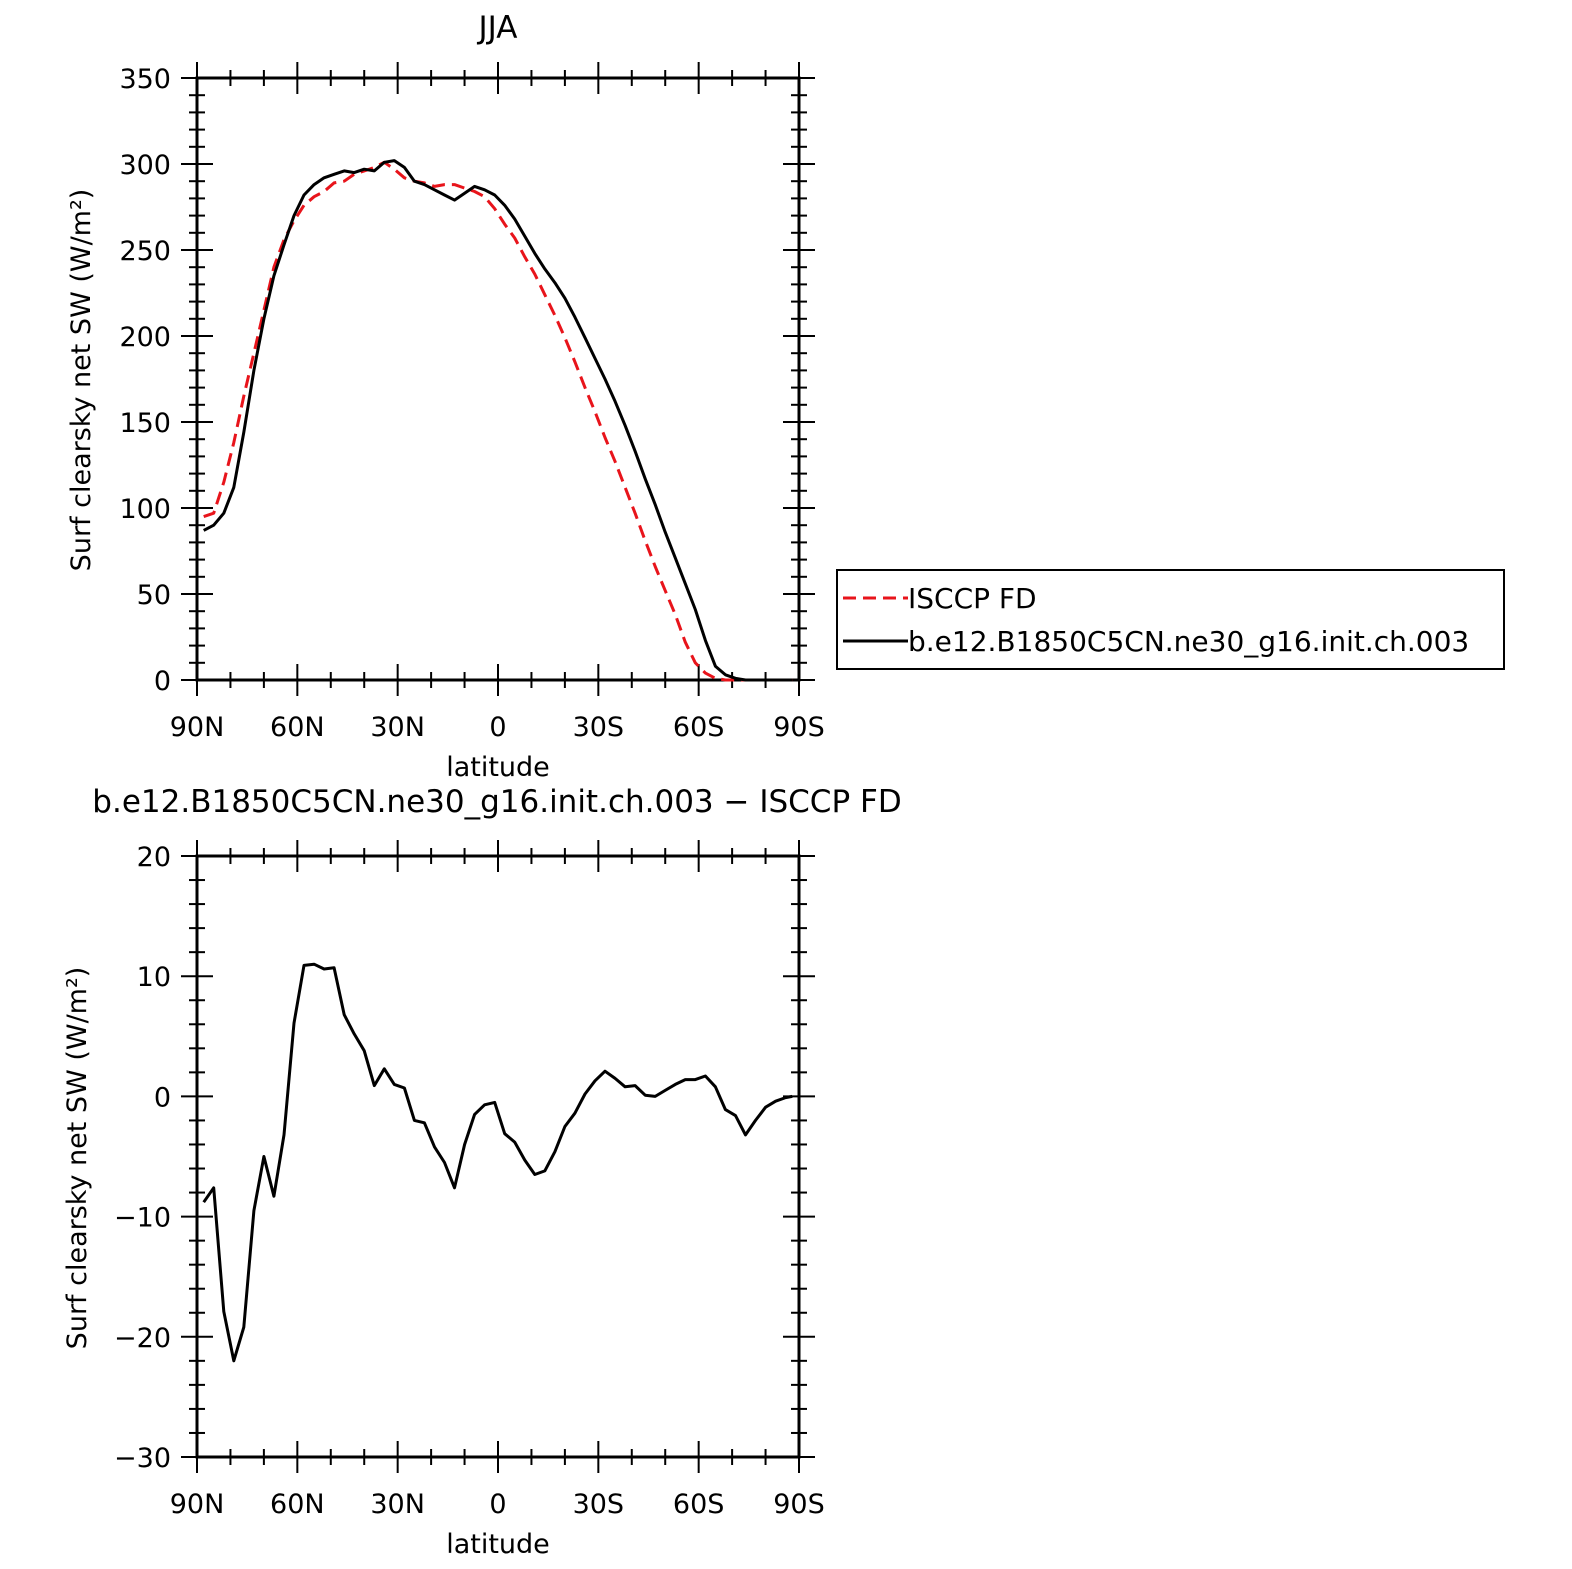 This screenshot has height=1569, width=1572. What do you see at coordinates (197, 1504) in the screenshot?
I see `bot-xtick-label: 90N` at bounding box center [197, 1504].